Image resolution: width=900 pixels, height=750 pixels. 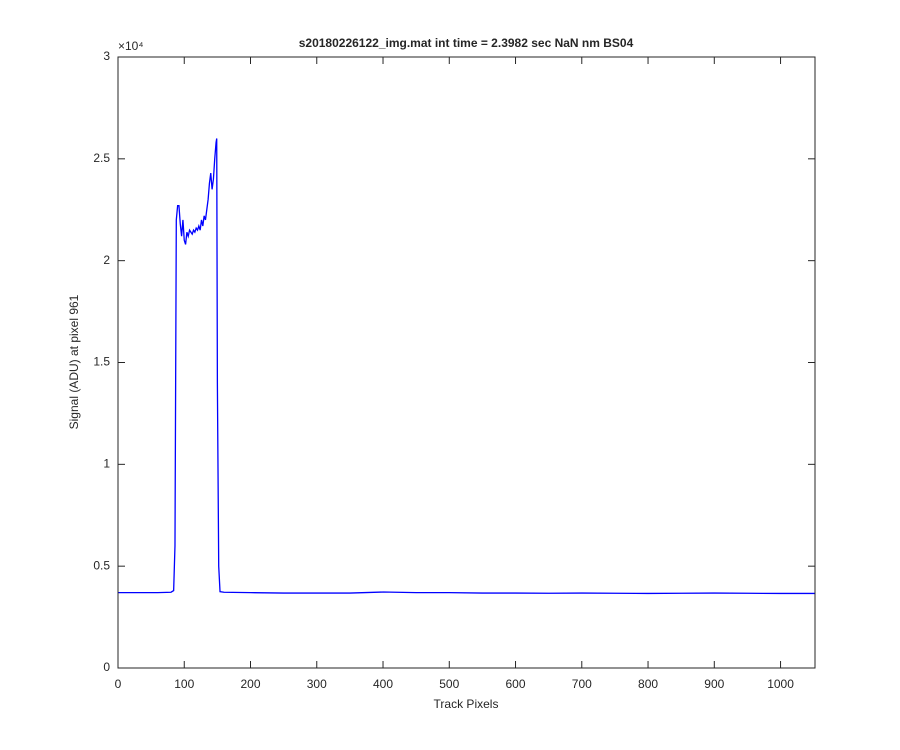 What do you see at coordinates (449, 684) in the screenshot?
I see `x-tick-label: 500` at bounding box center [449, 684].